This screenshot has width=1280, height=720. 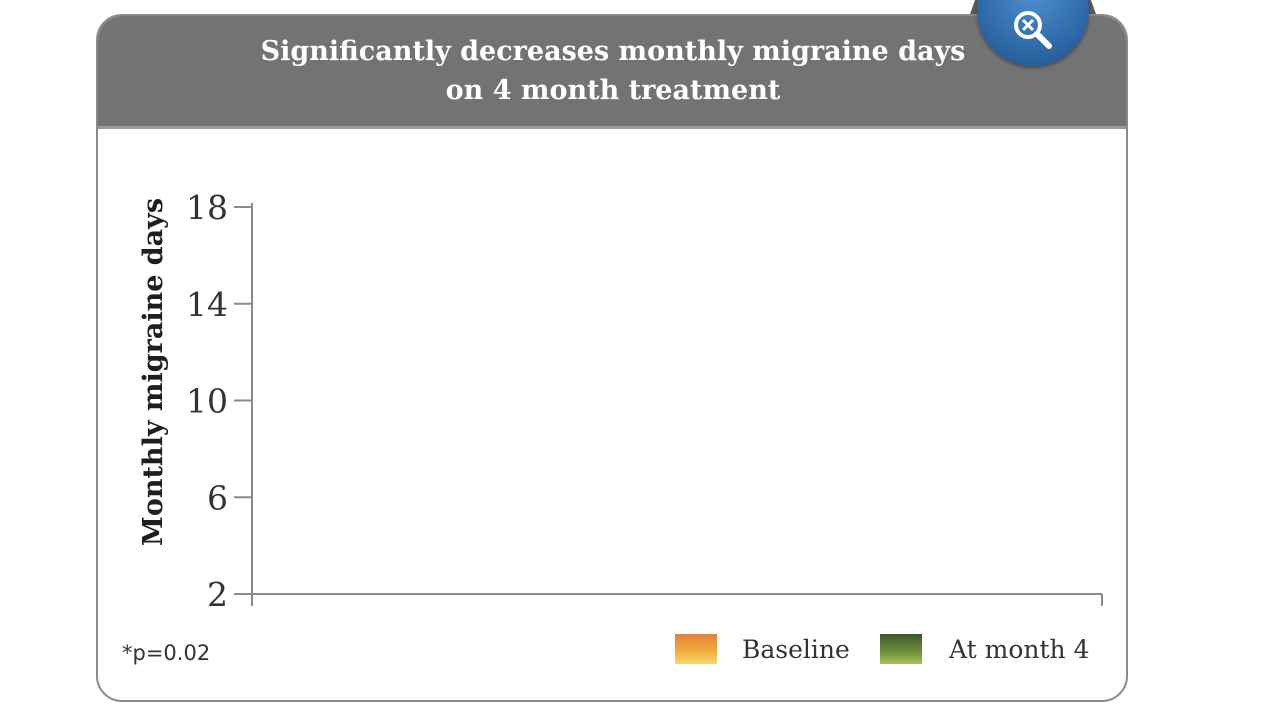 What do you see at coordinates (207, 401) in the screenshot?
I see `y-tick-label: 10` at bounding box center [207, 401].